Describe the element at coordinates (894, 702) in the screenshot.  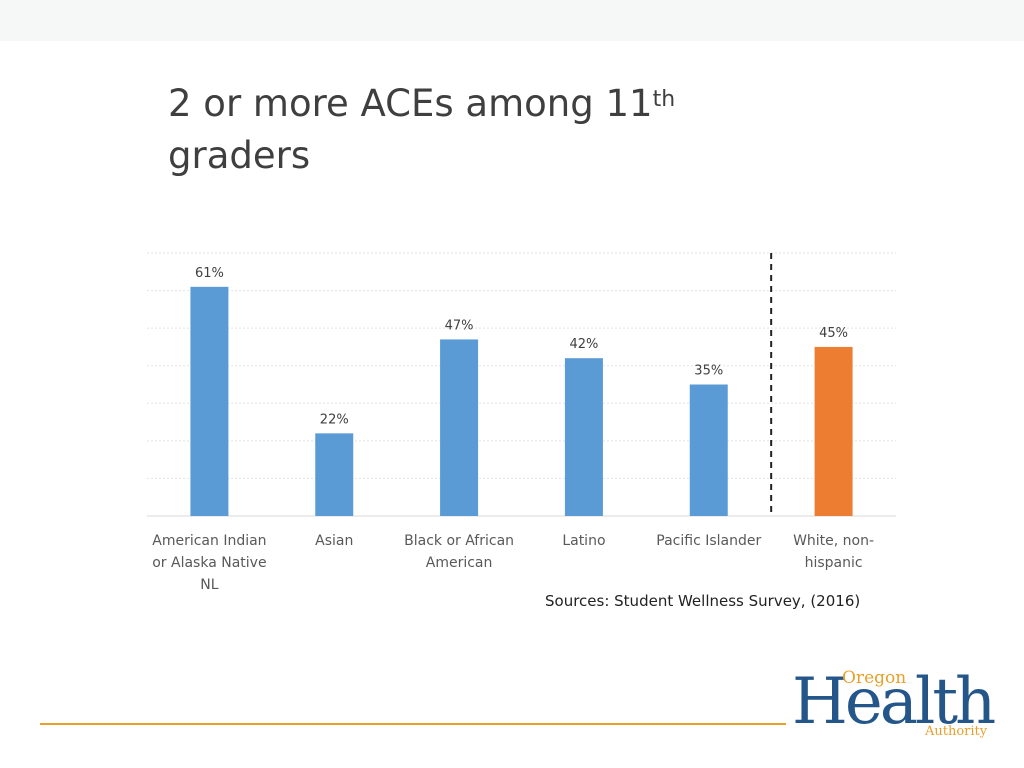
I see `logo-main-word: Health` at that location.